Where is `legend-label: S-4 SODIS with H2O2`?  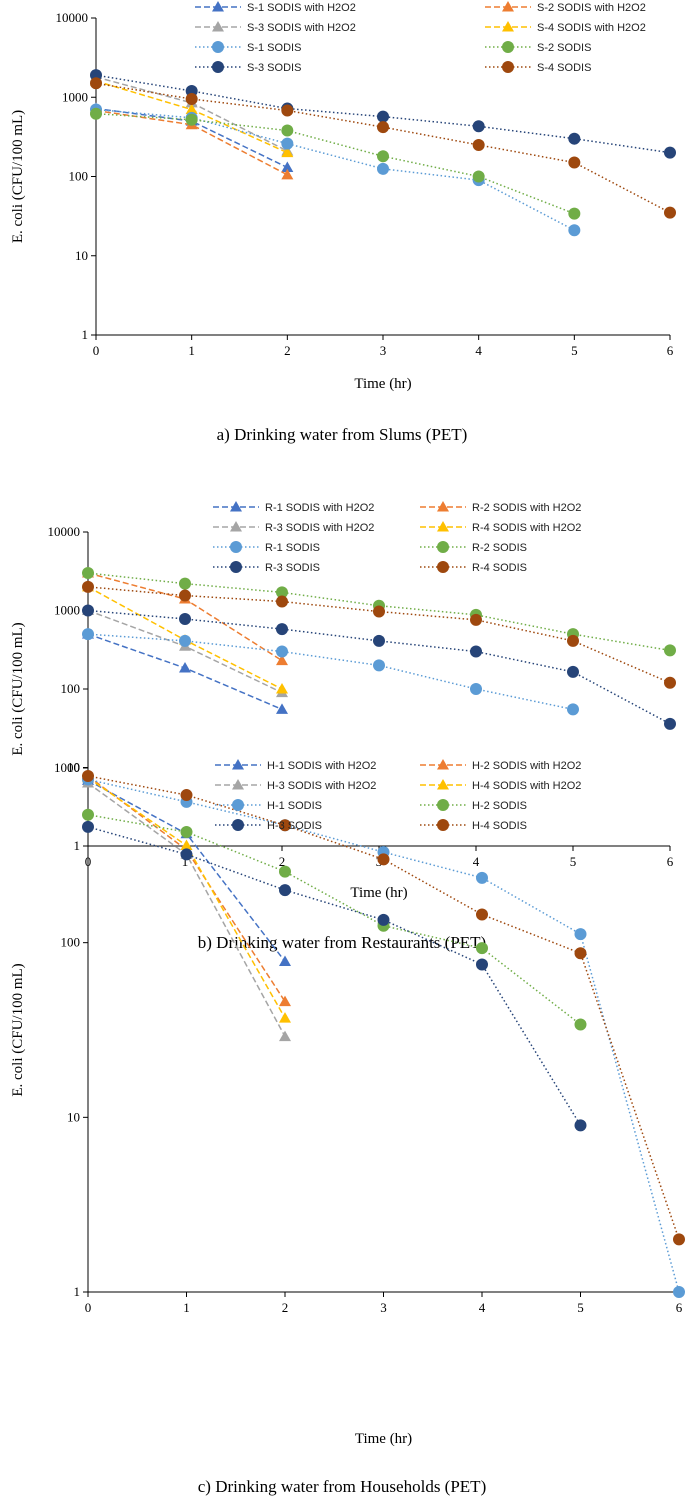
legend-label: S-4 SODIS with H2O2 is located at coordinates (591, 28).